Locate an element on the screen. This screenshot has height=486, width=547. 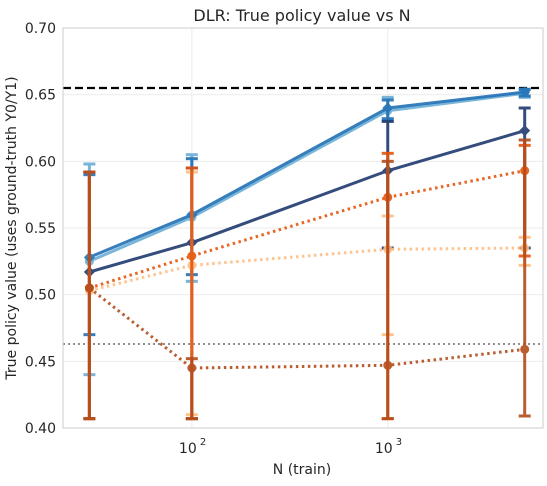
x-tick-exponent: 3 is located at coordinates (399, 442).